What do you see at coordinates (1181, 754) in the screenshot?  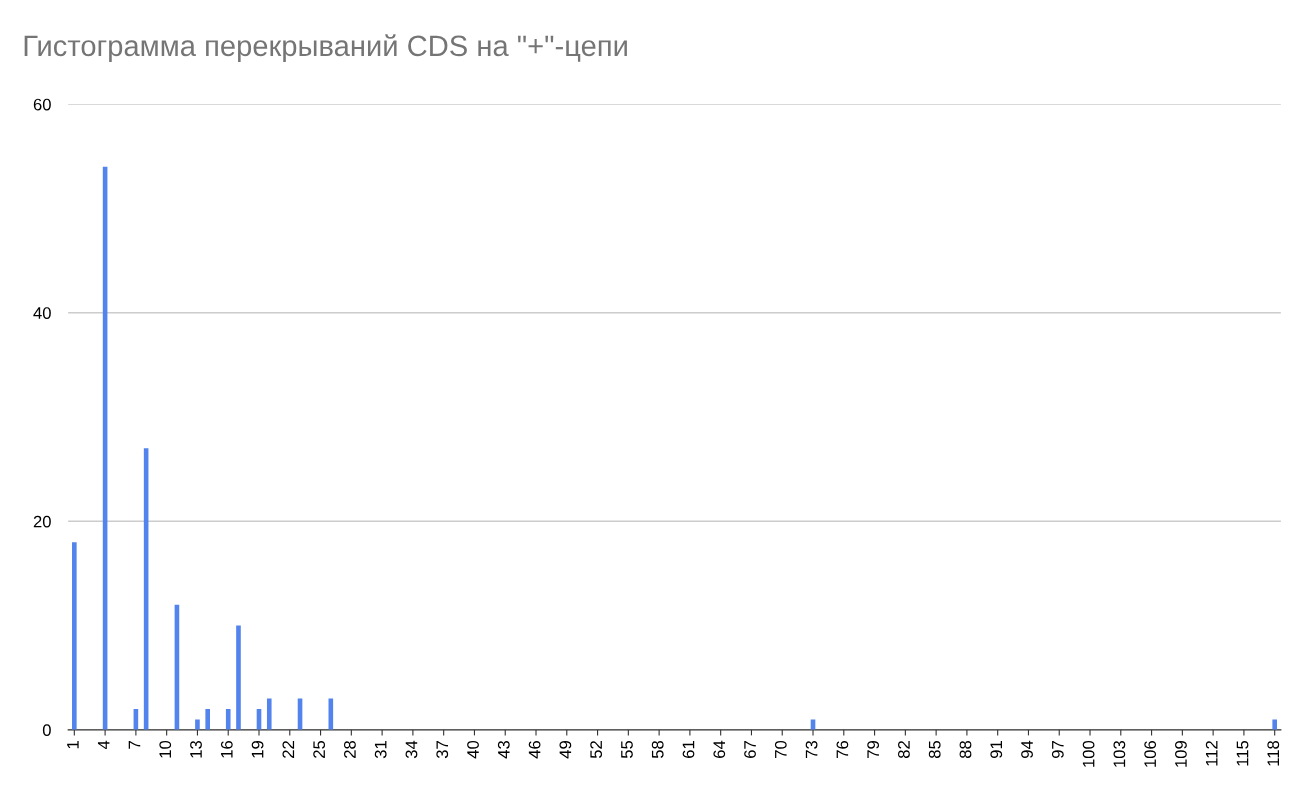 I see `x-tick-label: 109` at bounding box center [1181, 754].